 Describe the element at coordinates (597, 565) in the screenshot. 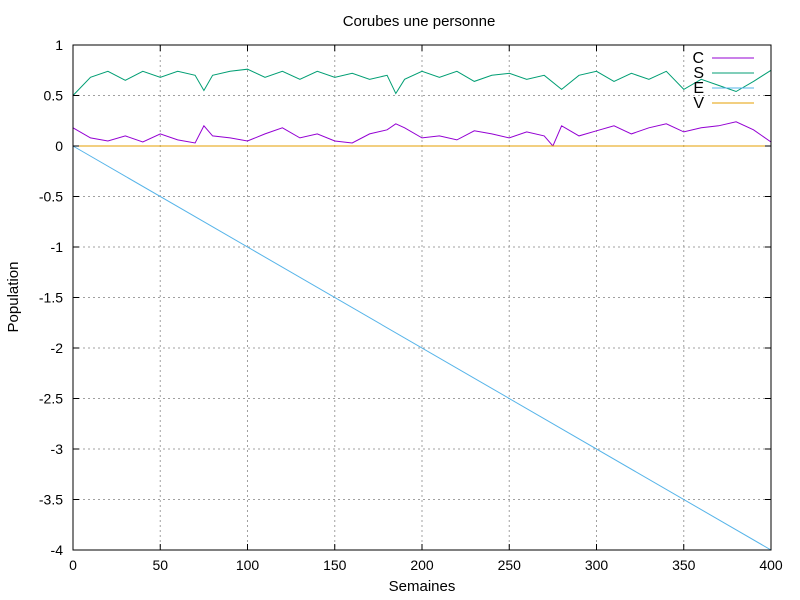

I see `x-tick-label: 300` at that location.